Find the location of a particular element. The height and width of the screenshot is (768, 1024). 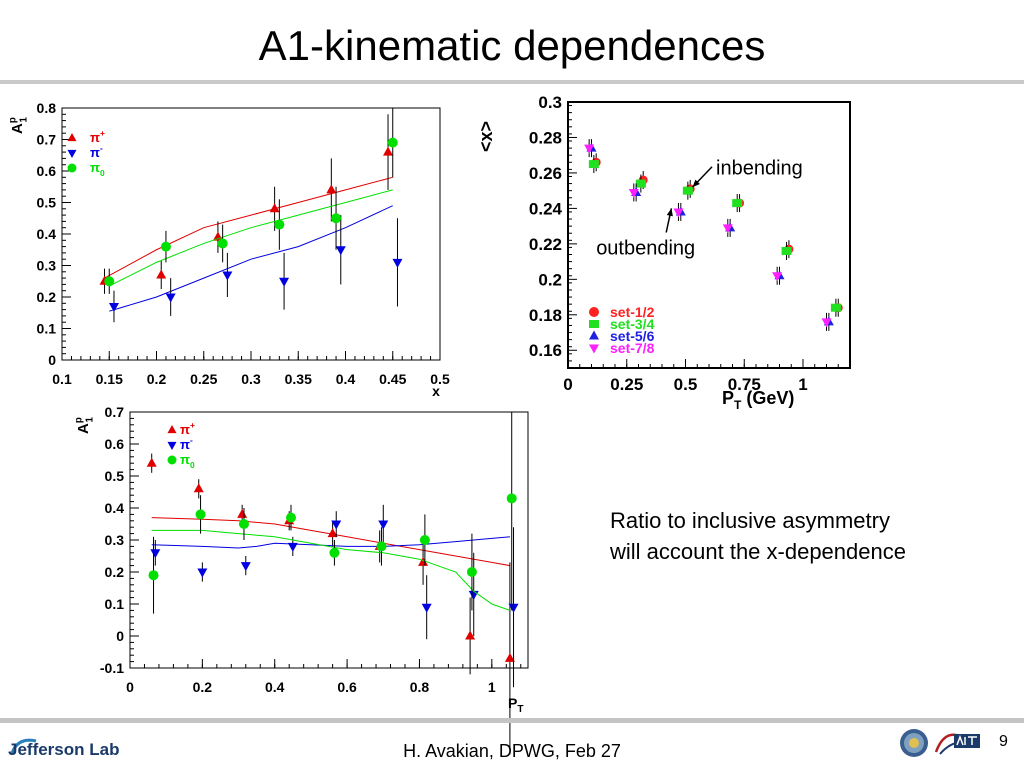

y-tick-label: 0.4 is located at coordinates (47, 234).